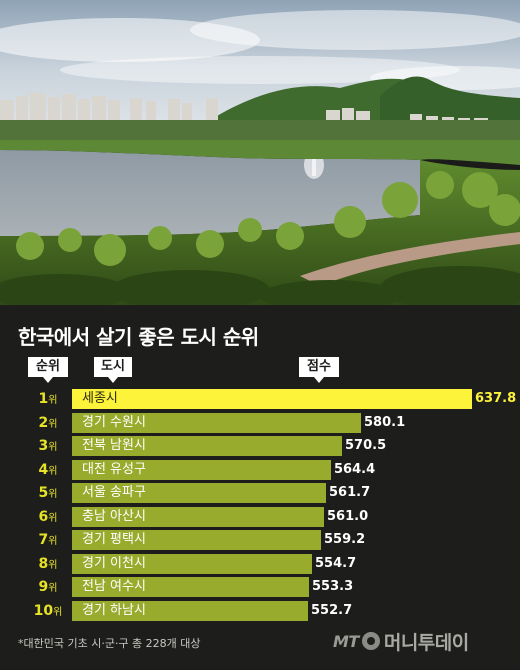 Image resolution: width=520 pixels, height=670 pixels. What do you see at coordinates (114, 539) in the screenshot?
I see `city-label: 경기 평택시` at bounding box center [114, 539].